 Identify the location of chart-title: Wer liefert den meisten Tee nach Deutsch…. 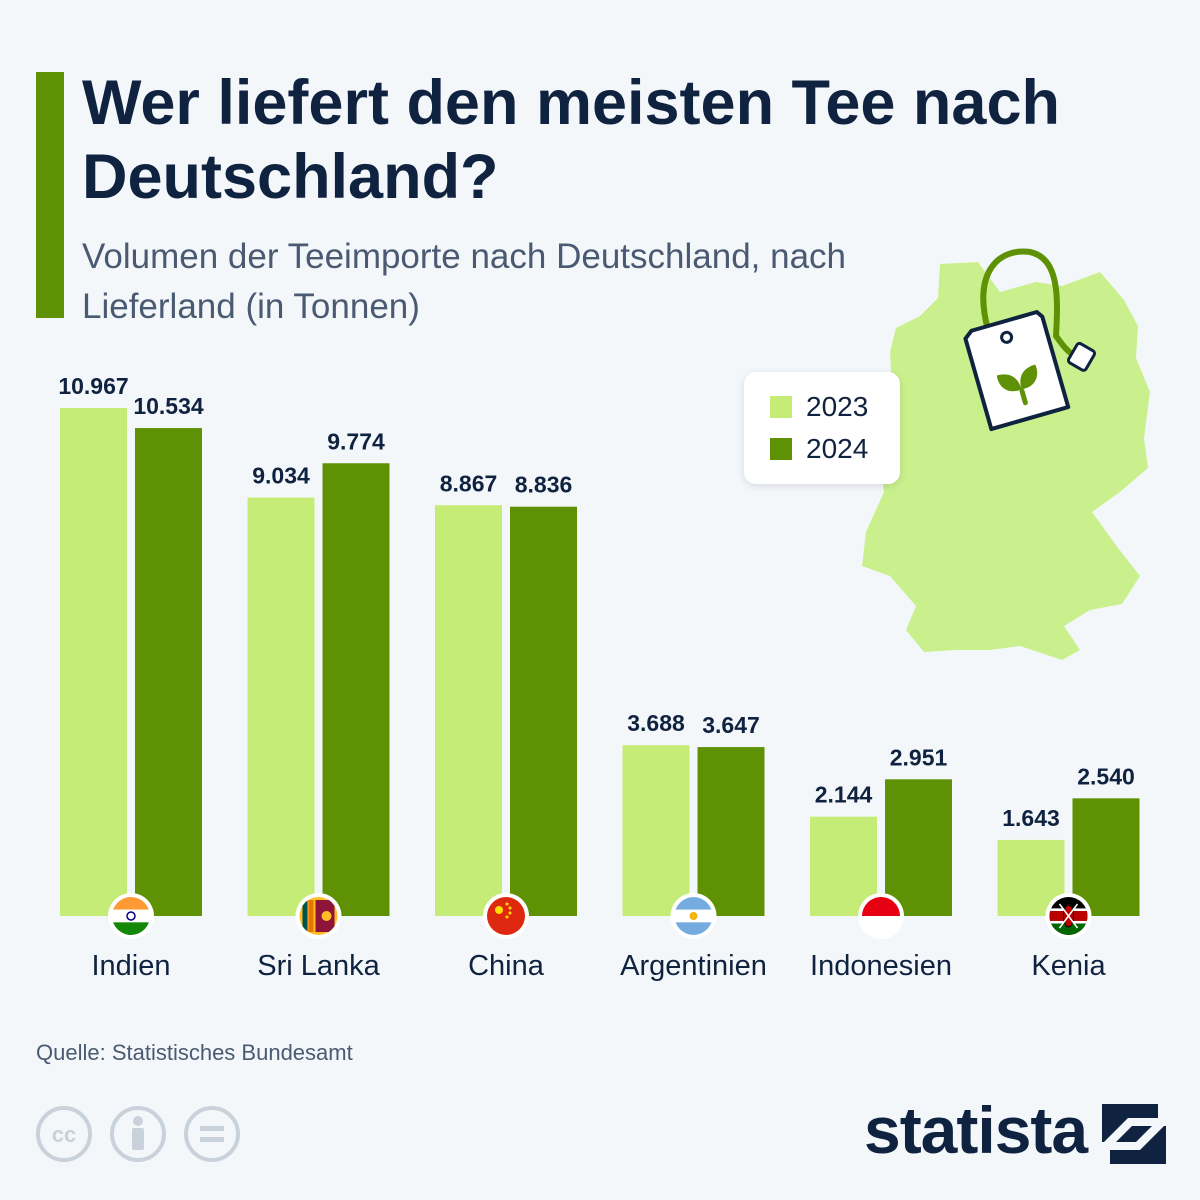
(571, 140).